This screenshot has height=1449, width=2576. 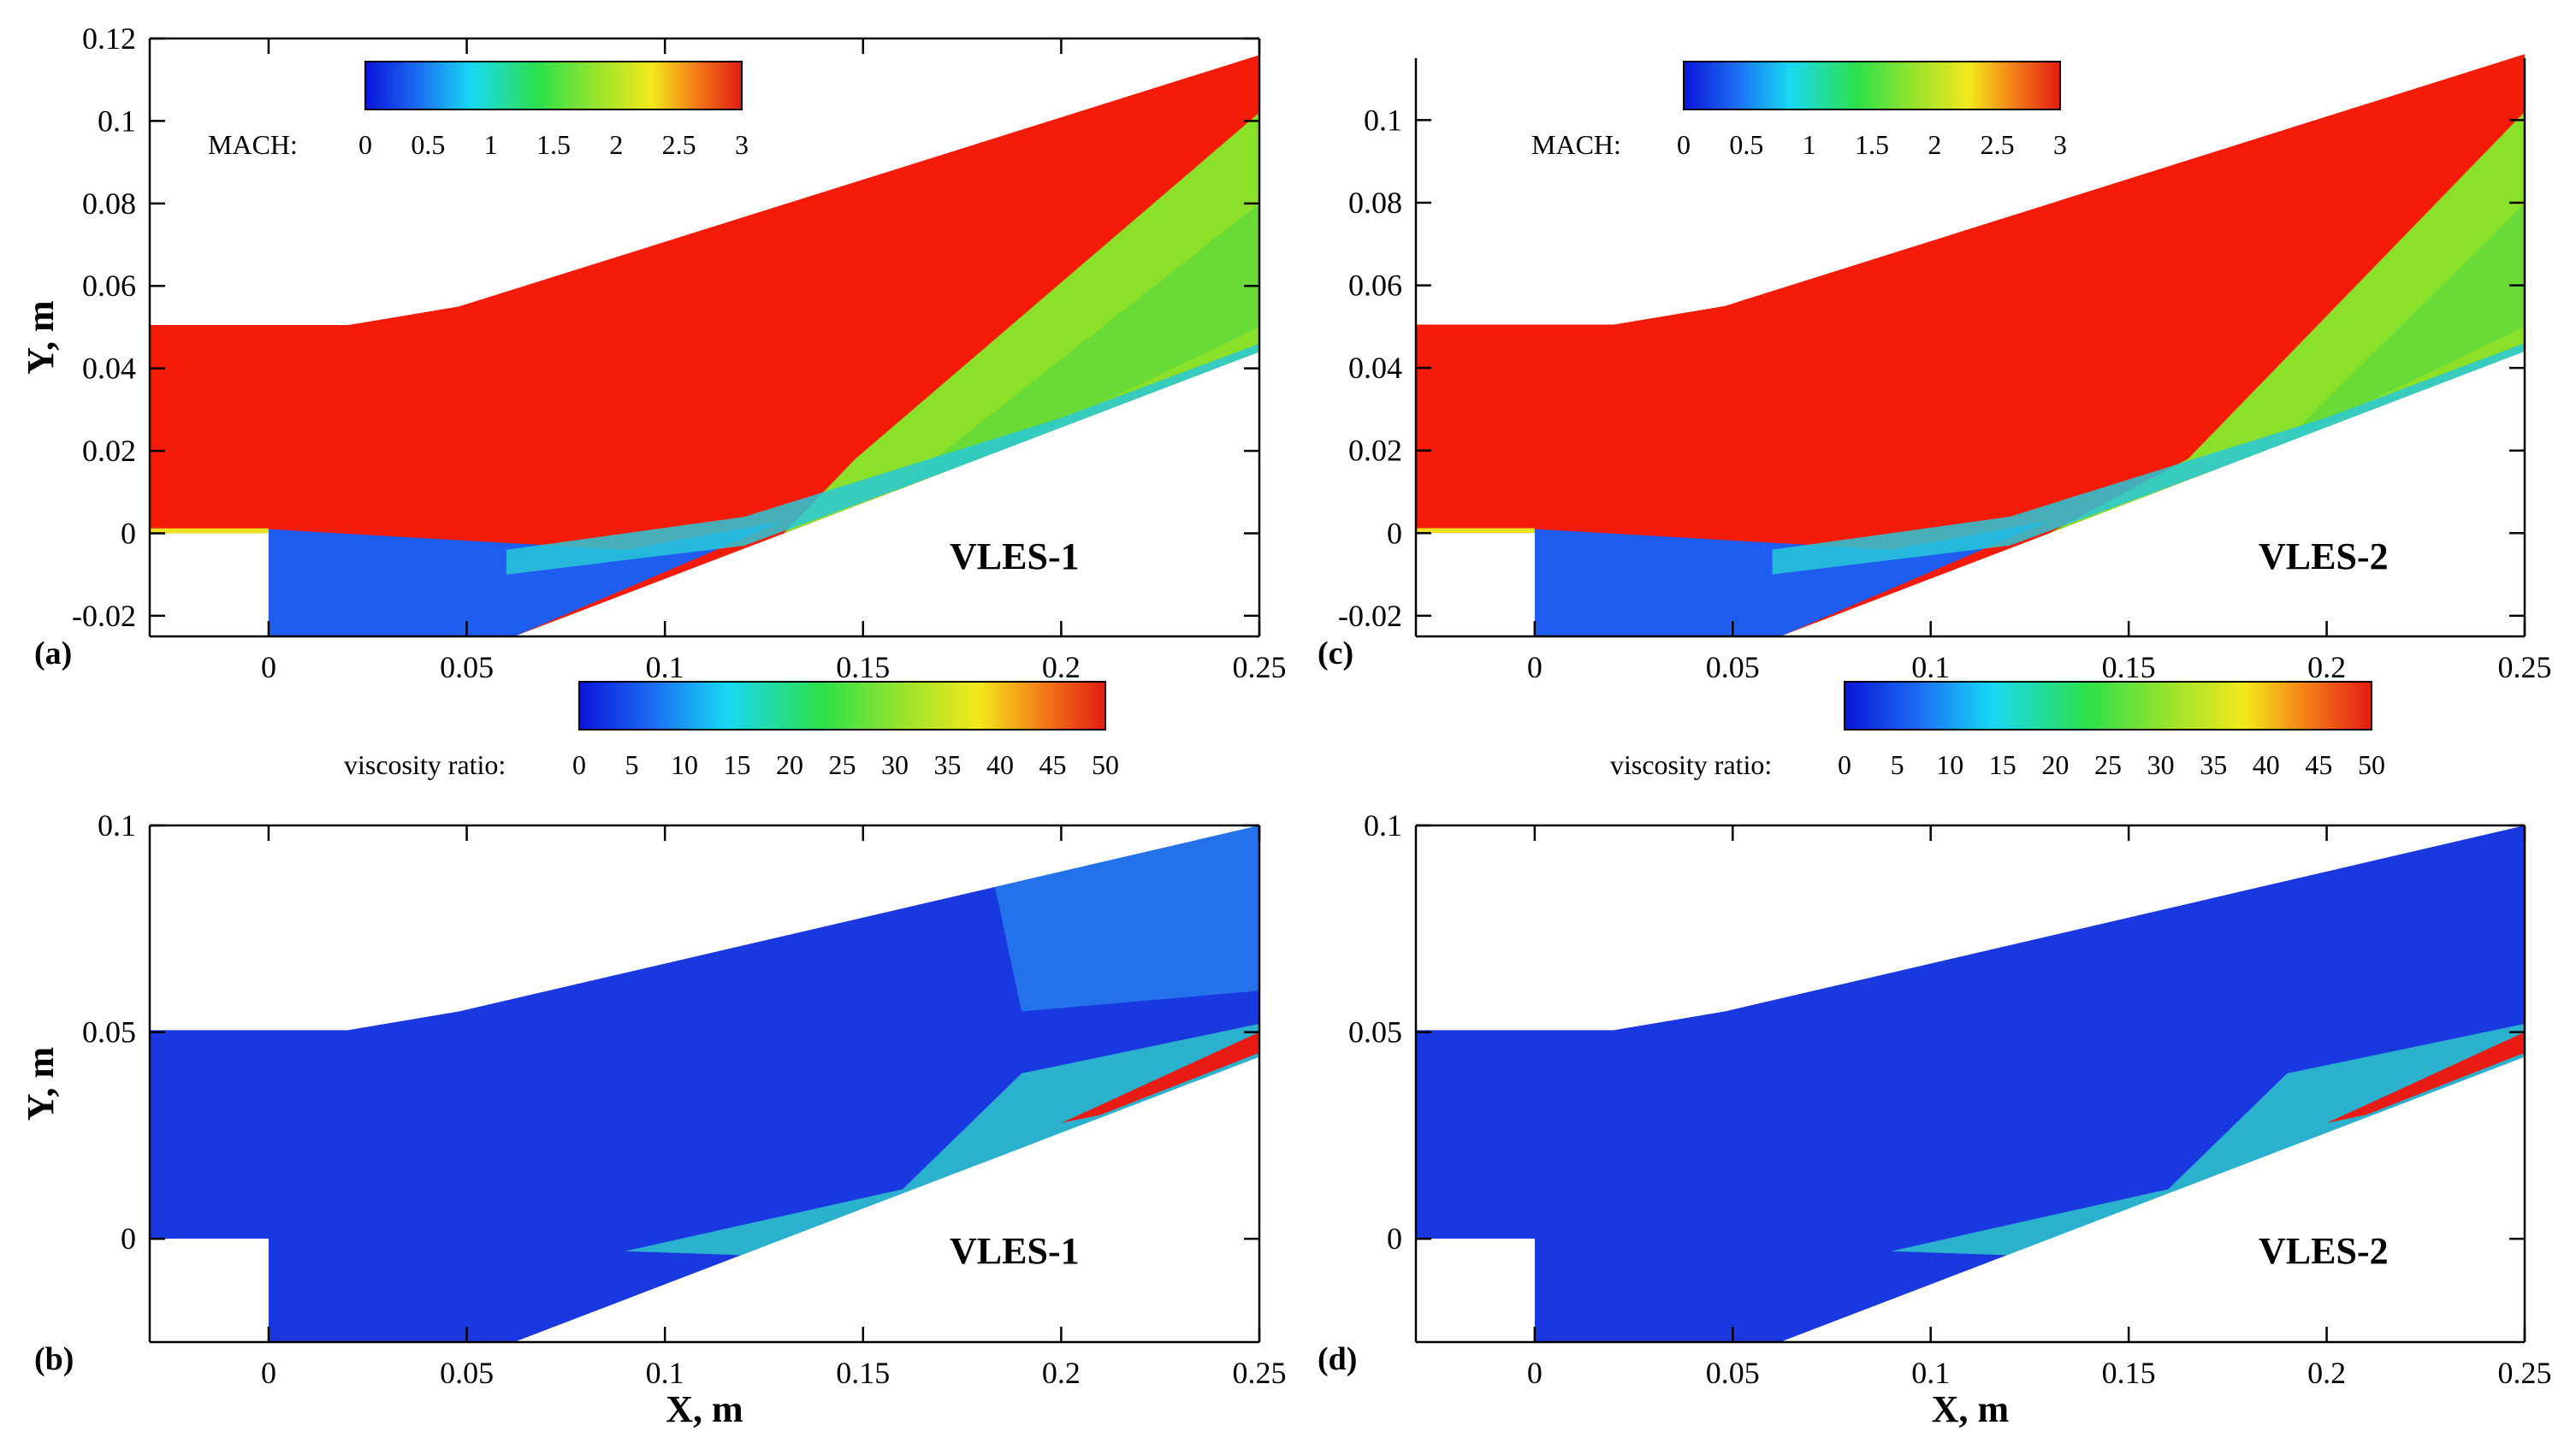 What do you see at coordinates (2060, 145) in the screenshot?
I see `colorbar-tick-label: 3` at bounding box center [2060, 145].